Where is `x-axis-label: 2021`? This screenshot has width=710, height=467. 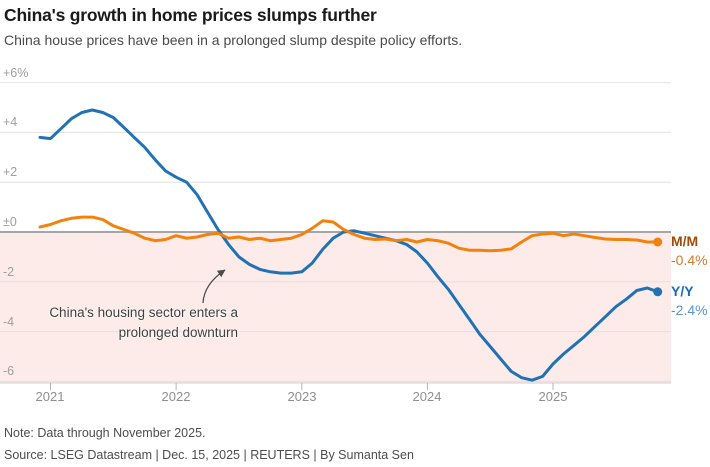
x-axis-label: 2021 is located at coordinates (50, 396).